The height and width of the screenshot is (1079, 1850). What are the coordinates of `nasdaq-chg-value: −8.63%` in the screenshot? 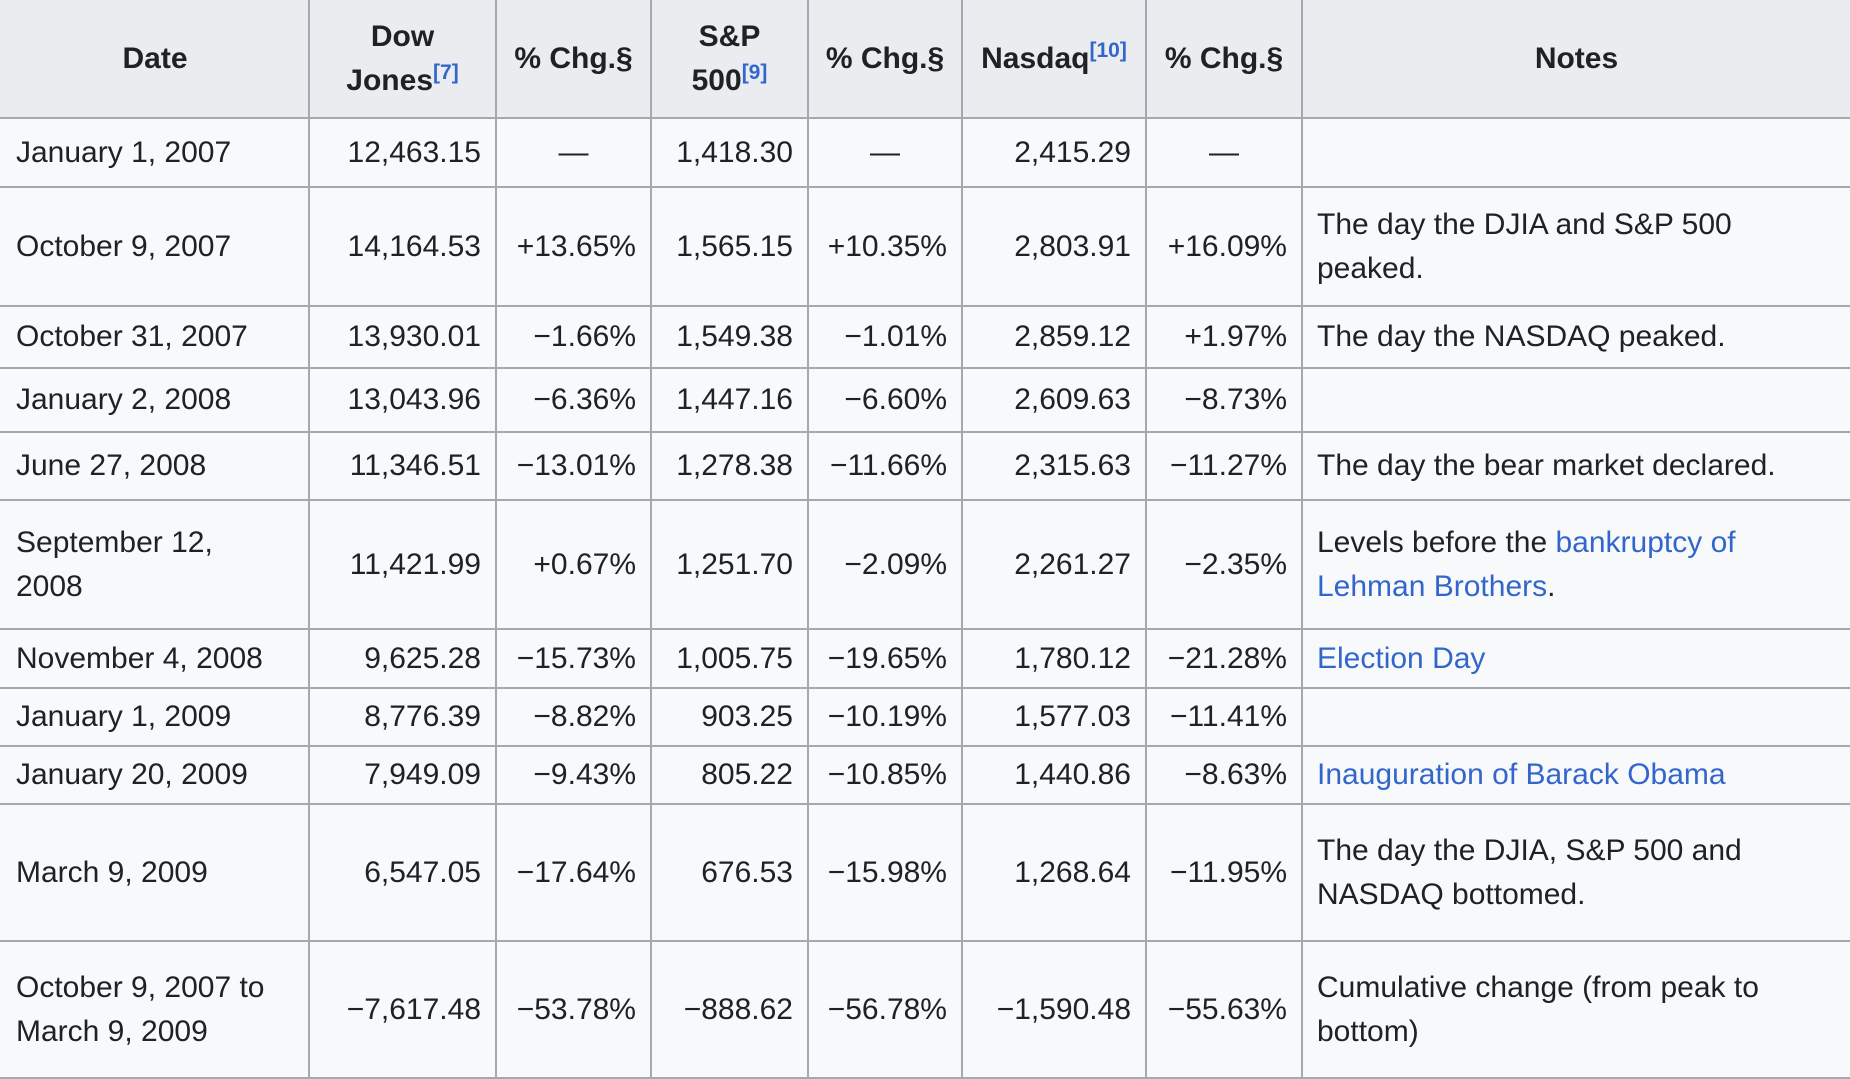 It's located at (1224, 775).